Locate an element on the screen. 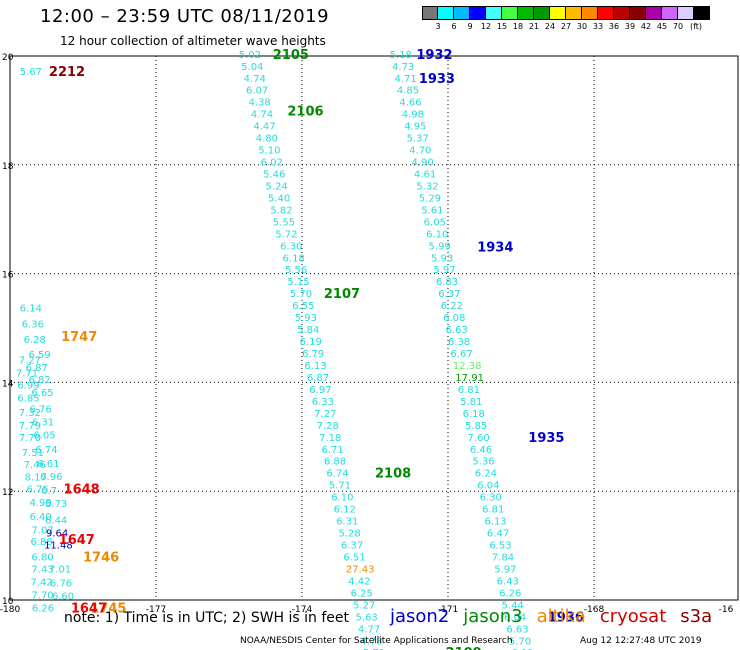  color-scale-label: 6 is located at coordinates (454, 26).